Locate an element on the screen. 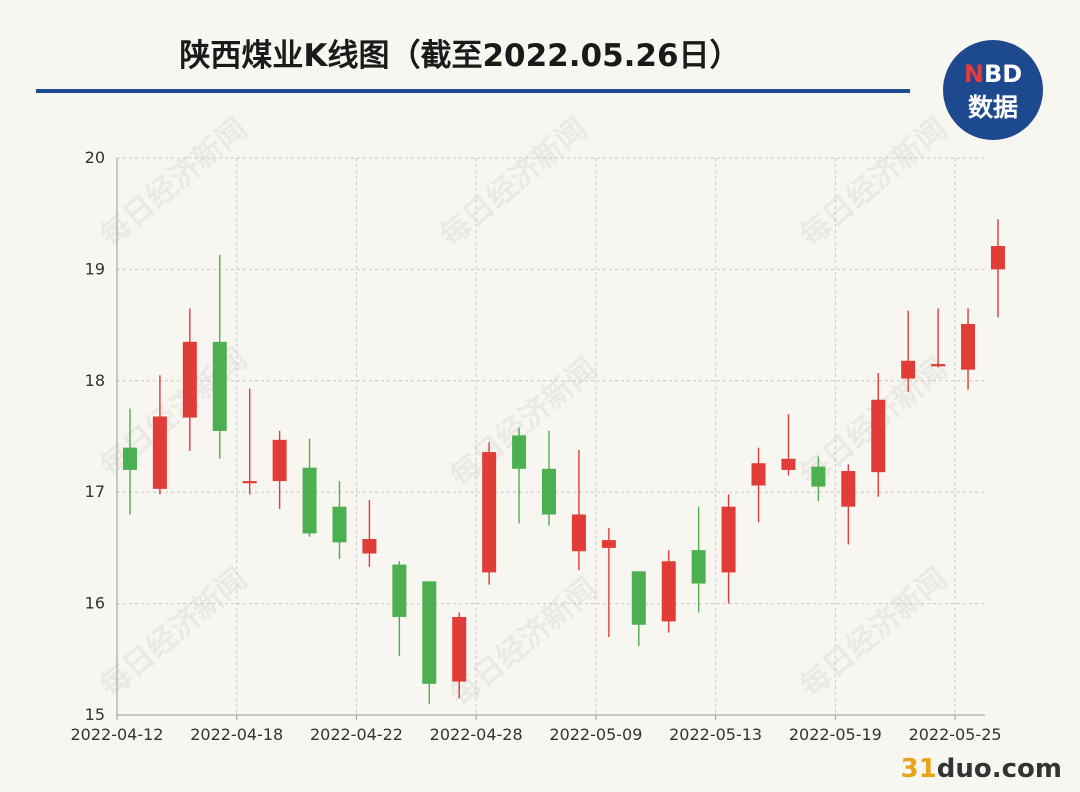 The width and height of the screenshot is (1080, 792). y-tick-label: 17 is located at coordinates (95, 491).